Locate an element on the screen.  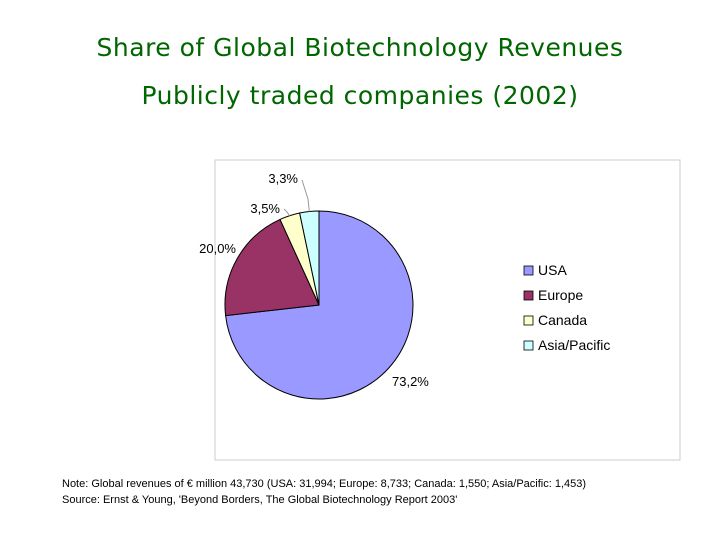
leader-line-canada is located at coordinates (287, 212).